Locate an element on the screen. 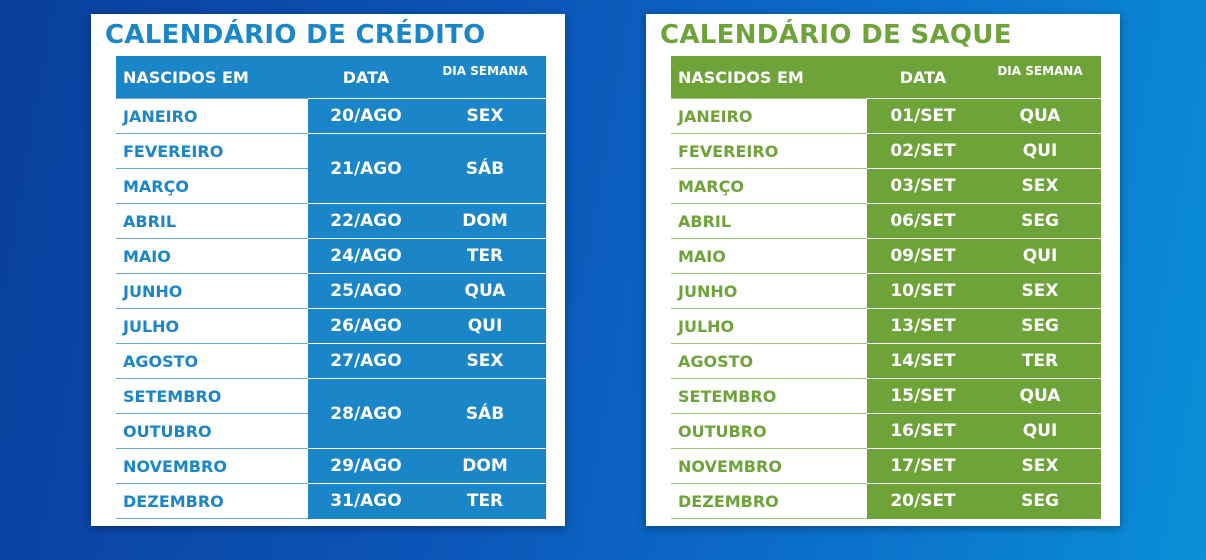 The width and height of the screenshot is (1206, 560). table-row: DEZEMBRO 31/AGO TER is located at coordinates (331, 501).